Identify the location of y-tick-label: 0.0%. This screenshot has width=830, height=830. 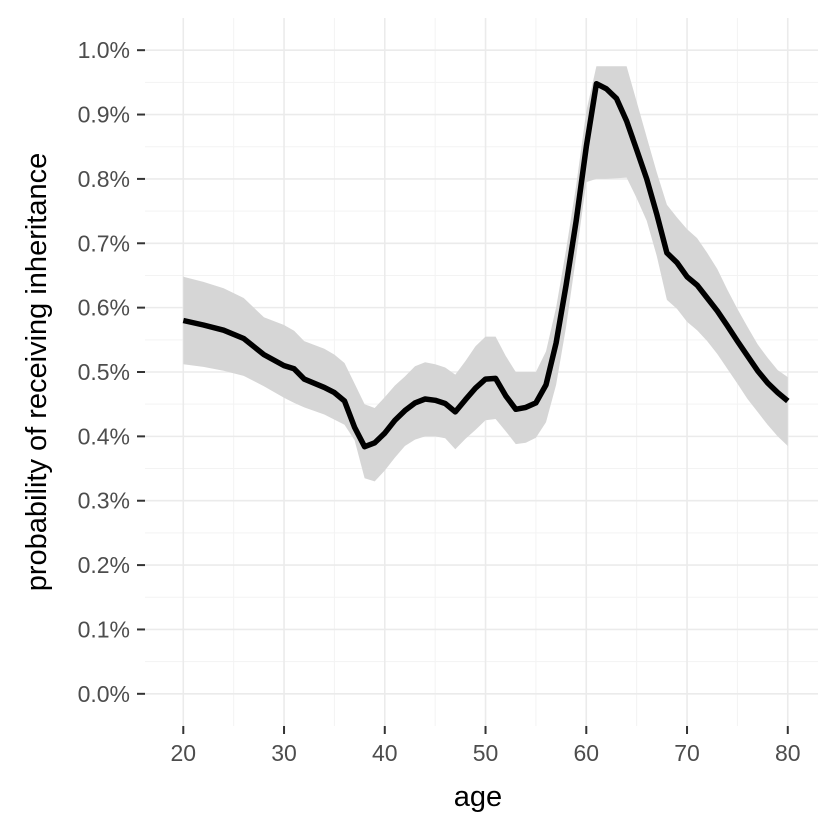
(104, 694).